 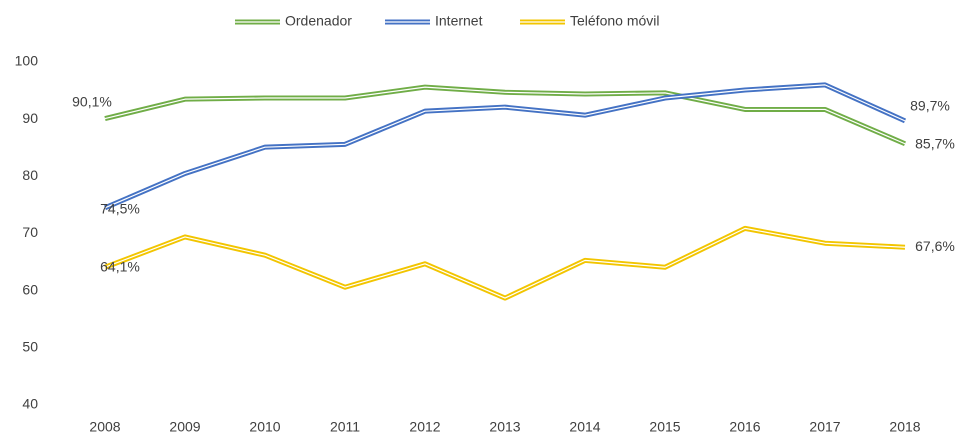 I want to click on legend-label: Teléfono móvil, so click(x=615, y=21).